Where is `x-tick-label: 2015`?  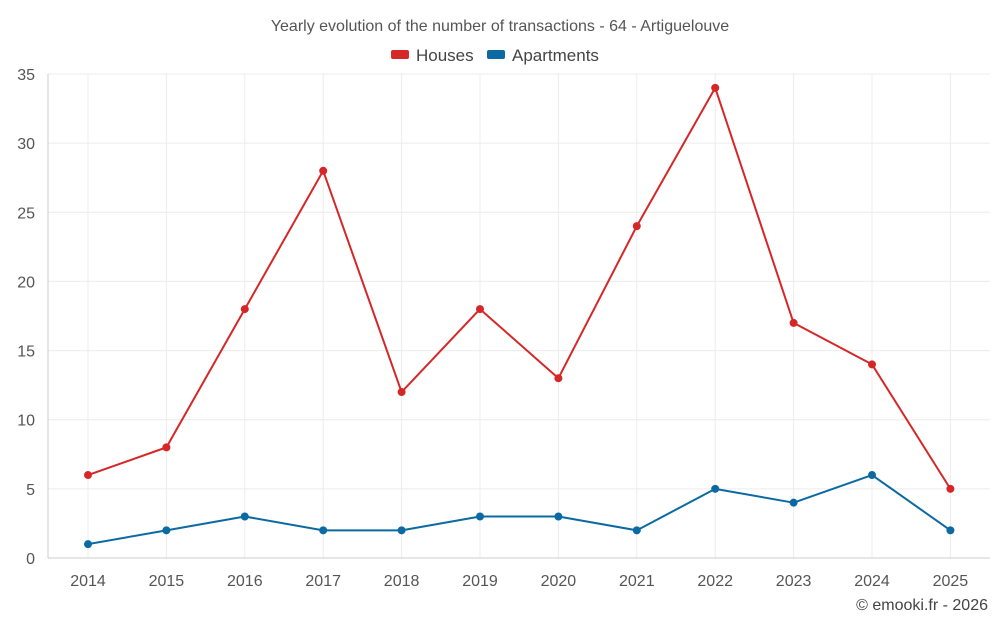
x-tick-label: 2015 is located at coordinates (167, 581).